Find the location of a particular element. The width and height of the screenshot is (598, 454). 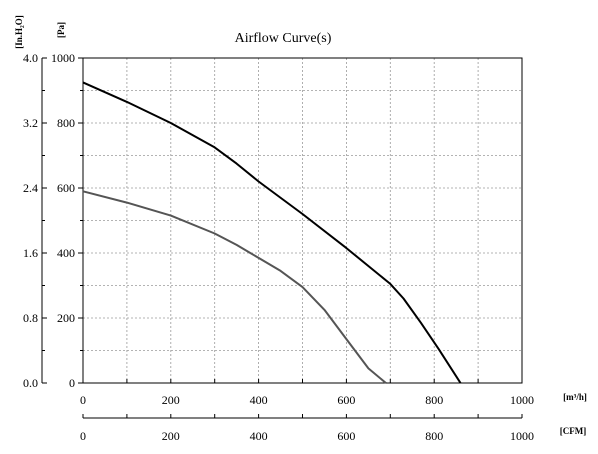

m3h-tick-label: 800 is located at coordinates (434, 400).